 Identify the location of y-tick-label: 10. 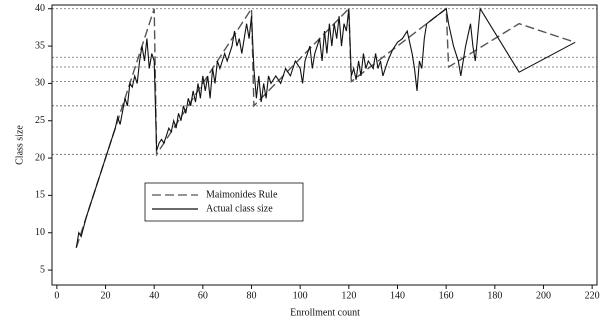
(40, 232).